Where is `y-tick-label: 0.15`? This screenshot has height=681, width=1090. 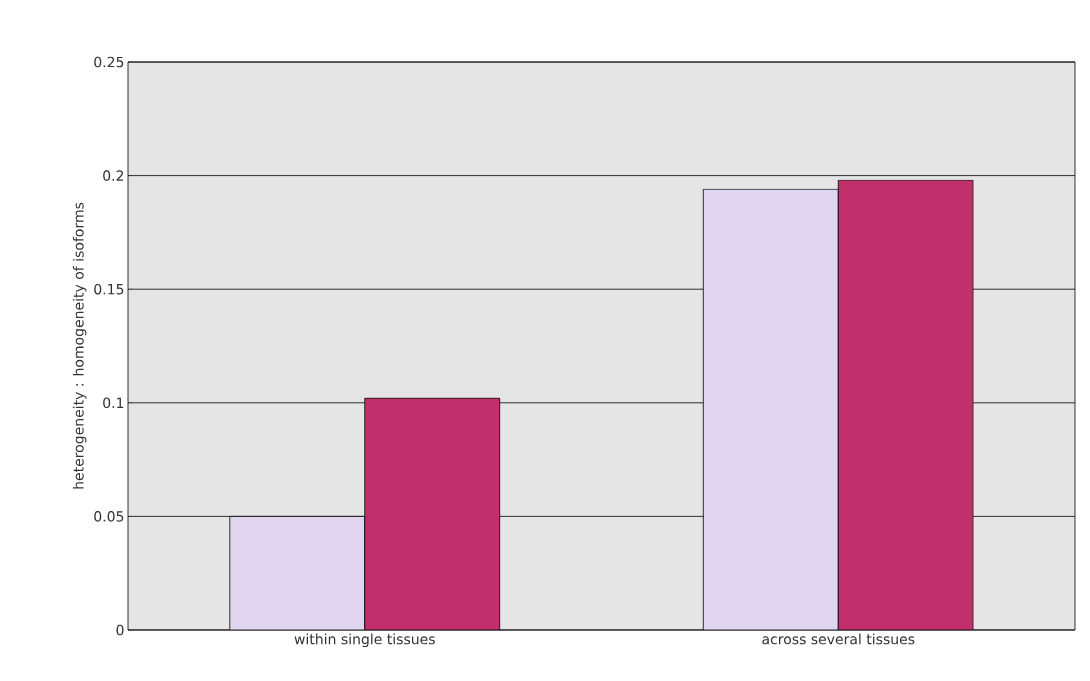 y-tick-label: 0.15 is located at coordinates (109, 289).